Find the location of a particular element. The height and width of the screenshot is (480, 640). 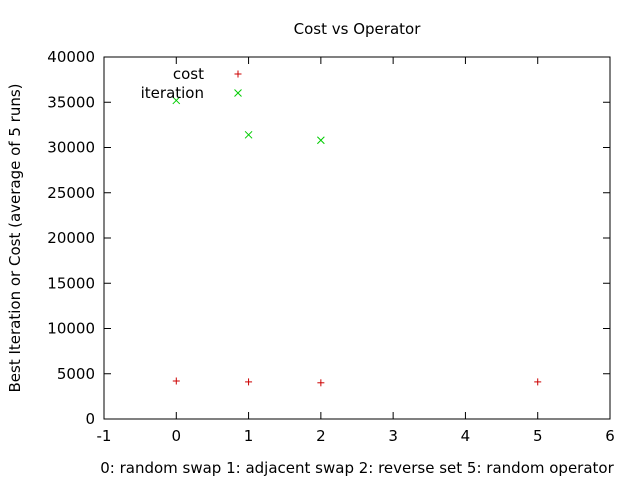

y-tick-label: 5000 is located at coordinates (76, 374).